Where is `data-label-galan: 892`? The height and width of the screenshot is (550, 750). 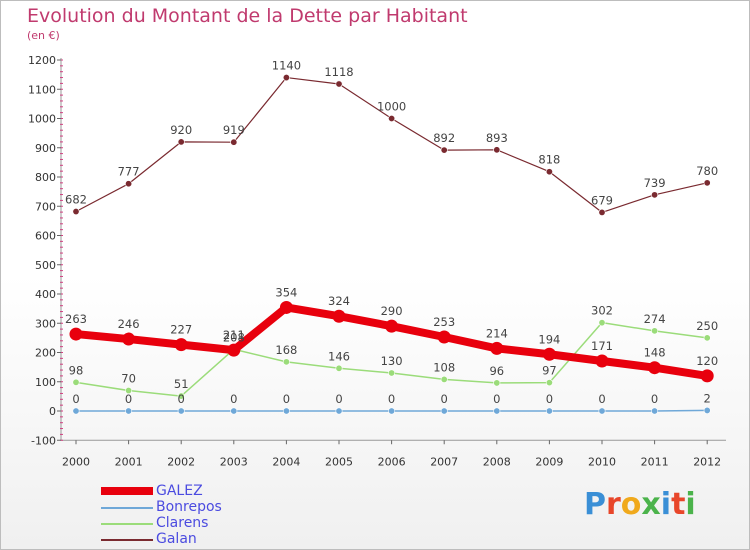 data-label-galan: 892 is located at coordinates (444, 138).